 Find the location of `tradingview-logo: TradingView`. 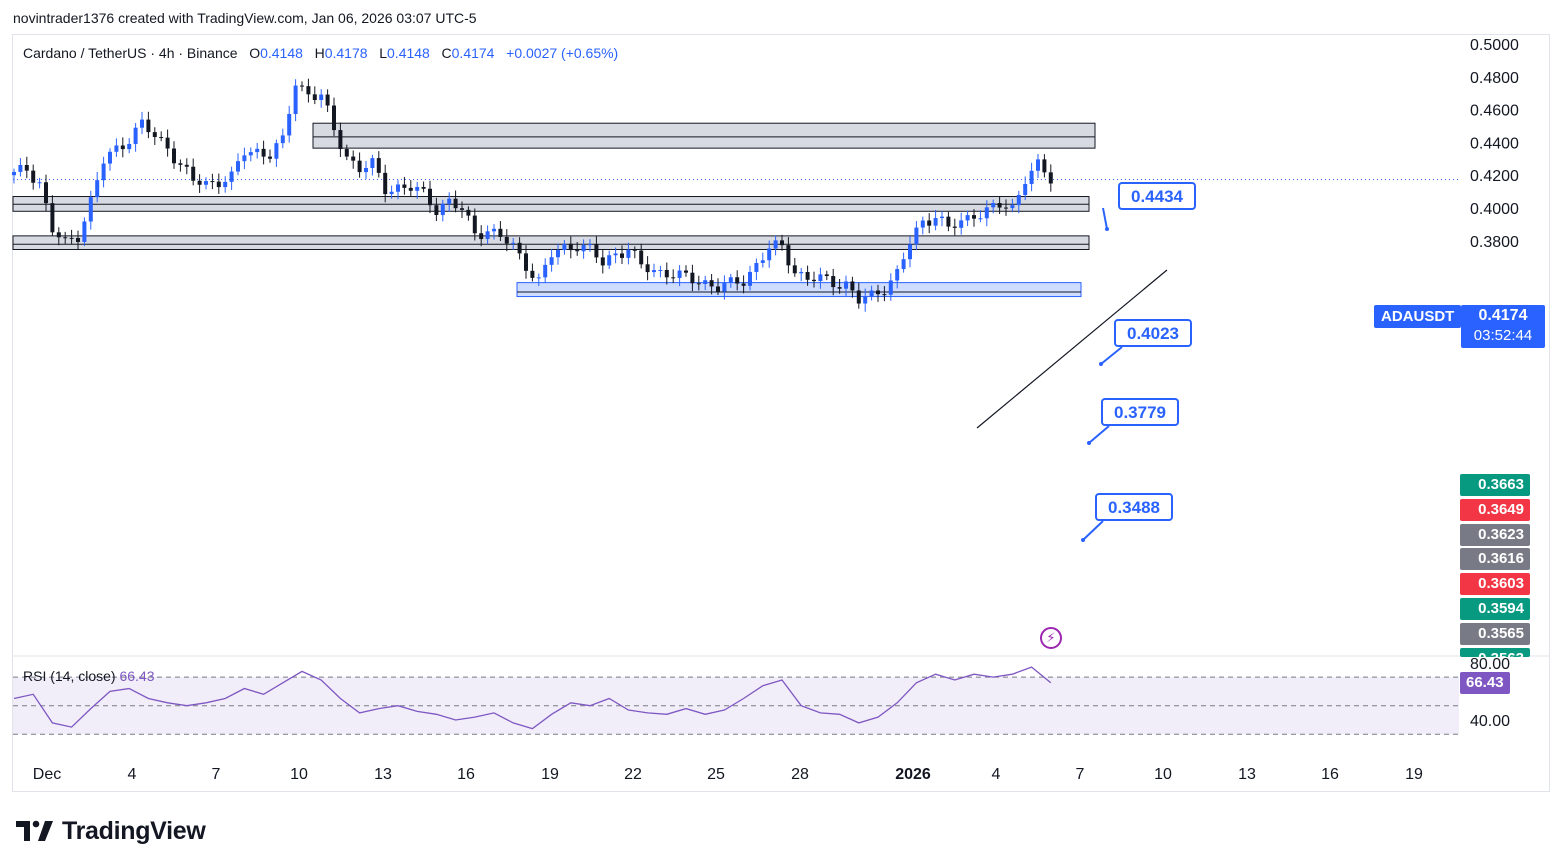

tradingview-logo: TradingView is located at coordinates (111, 831).